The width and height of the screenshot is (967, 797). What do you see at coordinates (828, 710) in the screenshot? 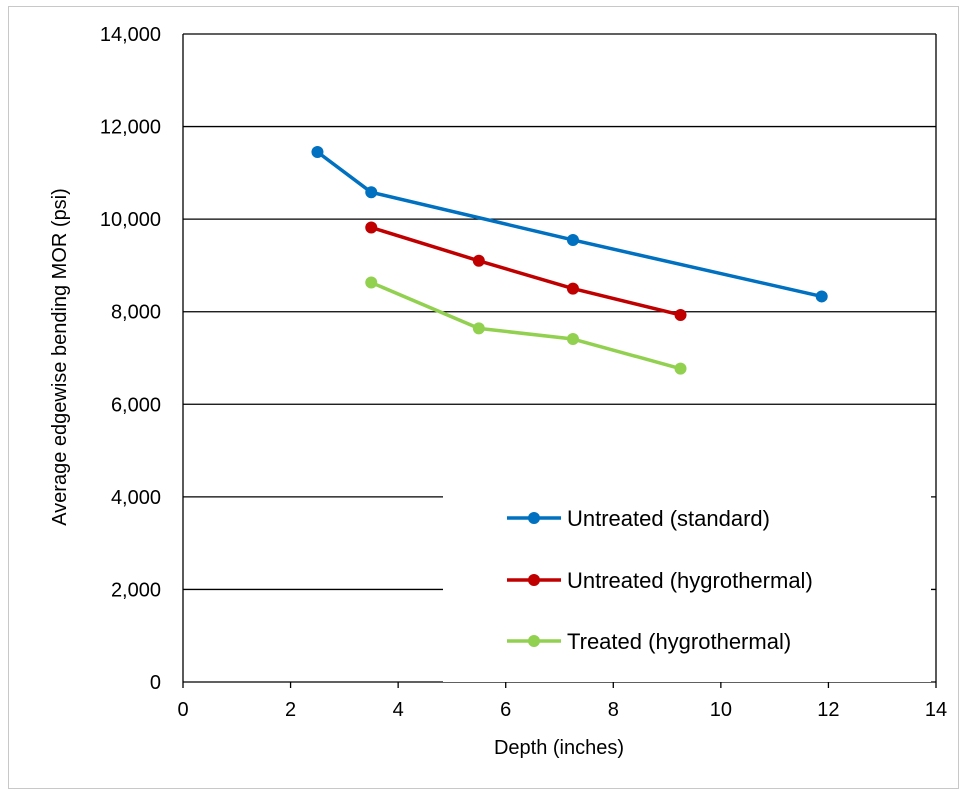
I see `x-tick-label: 12` at bounding box center [828, 710].